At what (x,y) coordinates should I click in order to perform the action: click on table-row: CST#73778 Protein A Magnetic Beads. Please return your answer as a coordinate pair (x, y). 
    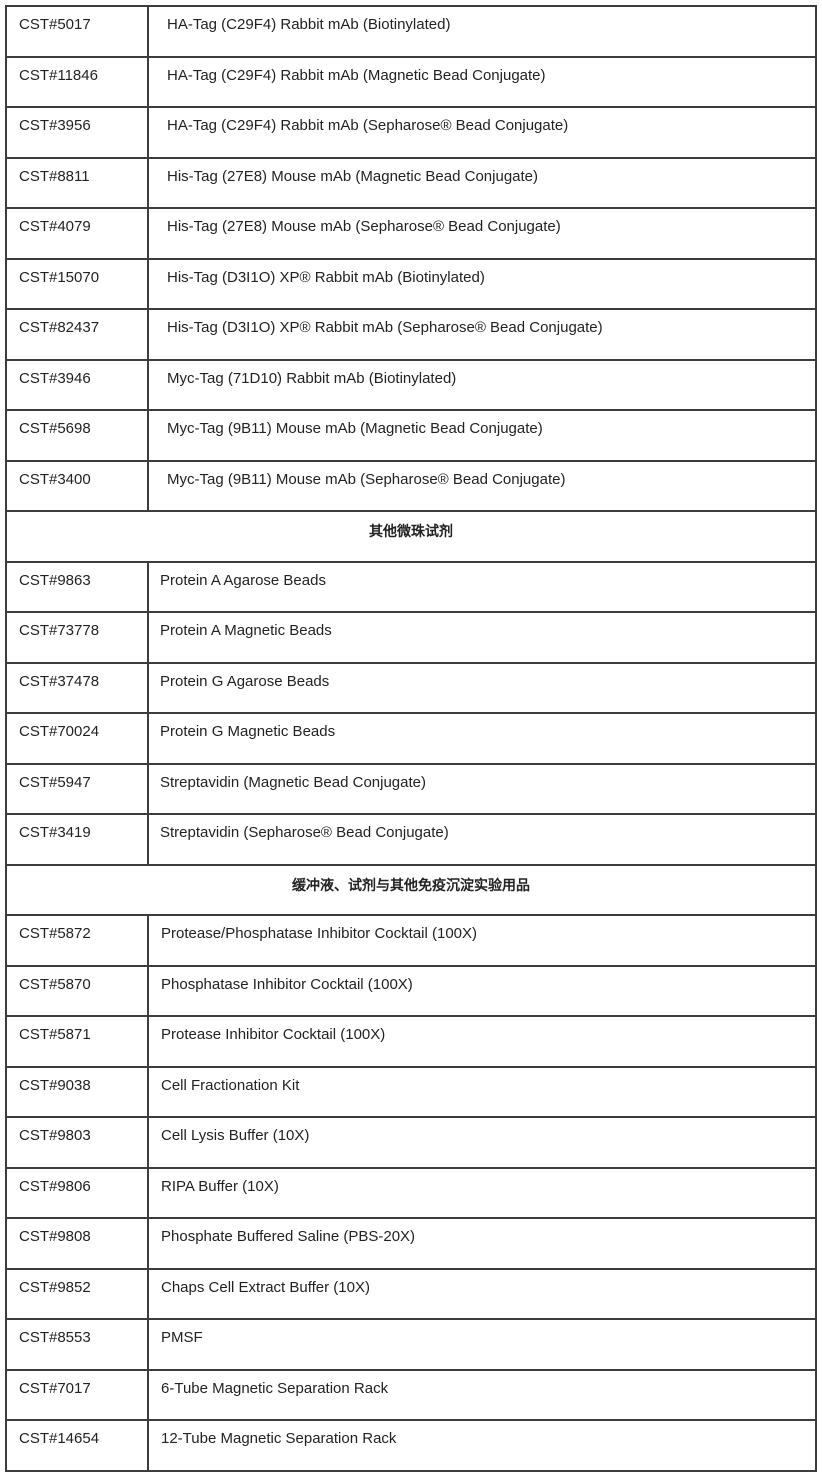
    Looking at the image, I should click on (411, 637).